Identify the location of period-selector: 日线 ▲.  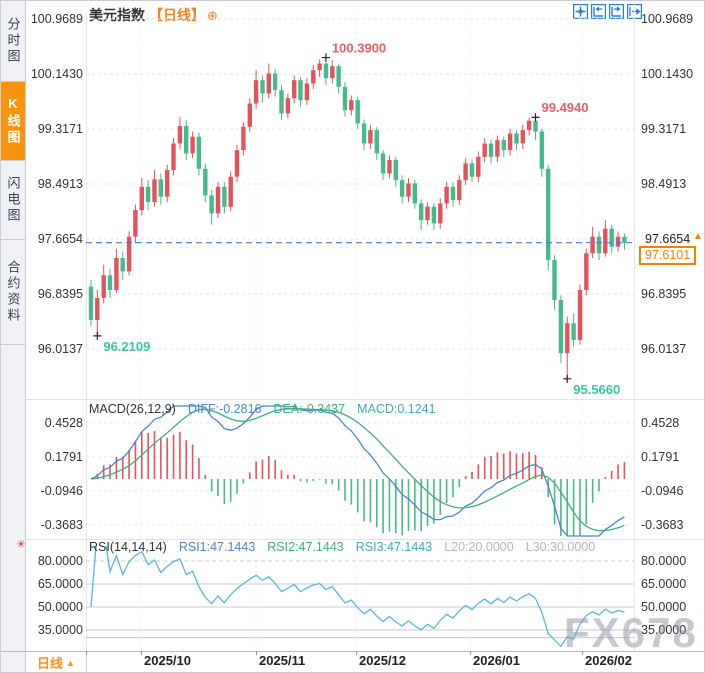
(56, 661).